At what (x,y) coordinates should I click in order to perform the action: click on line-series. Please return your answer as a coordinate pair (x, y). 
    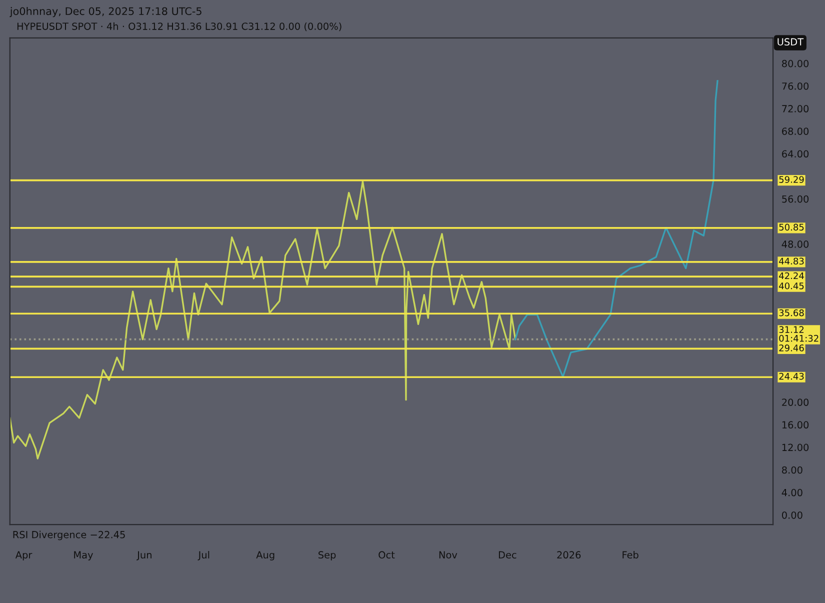
    Looking at the image, I should click on (616, 229).